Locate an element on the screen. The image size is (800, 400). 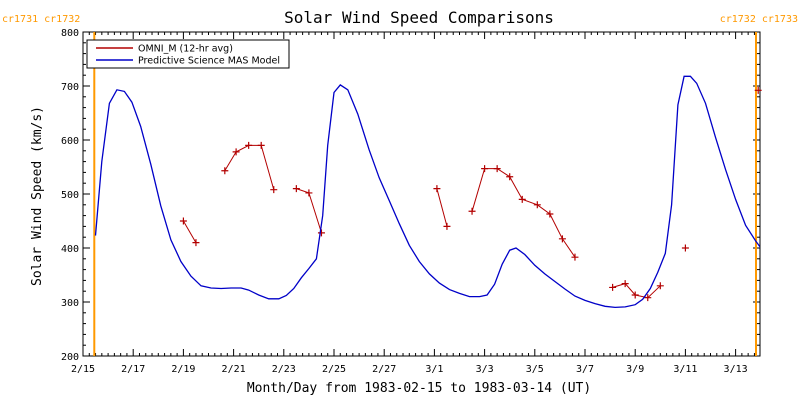
x-tick-label: 3/9 is located at coordinates (635, 369).